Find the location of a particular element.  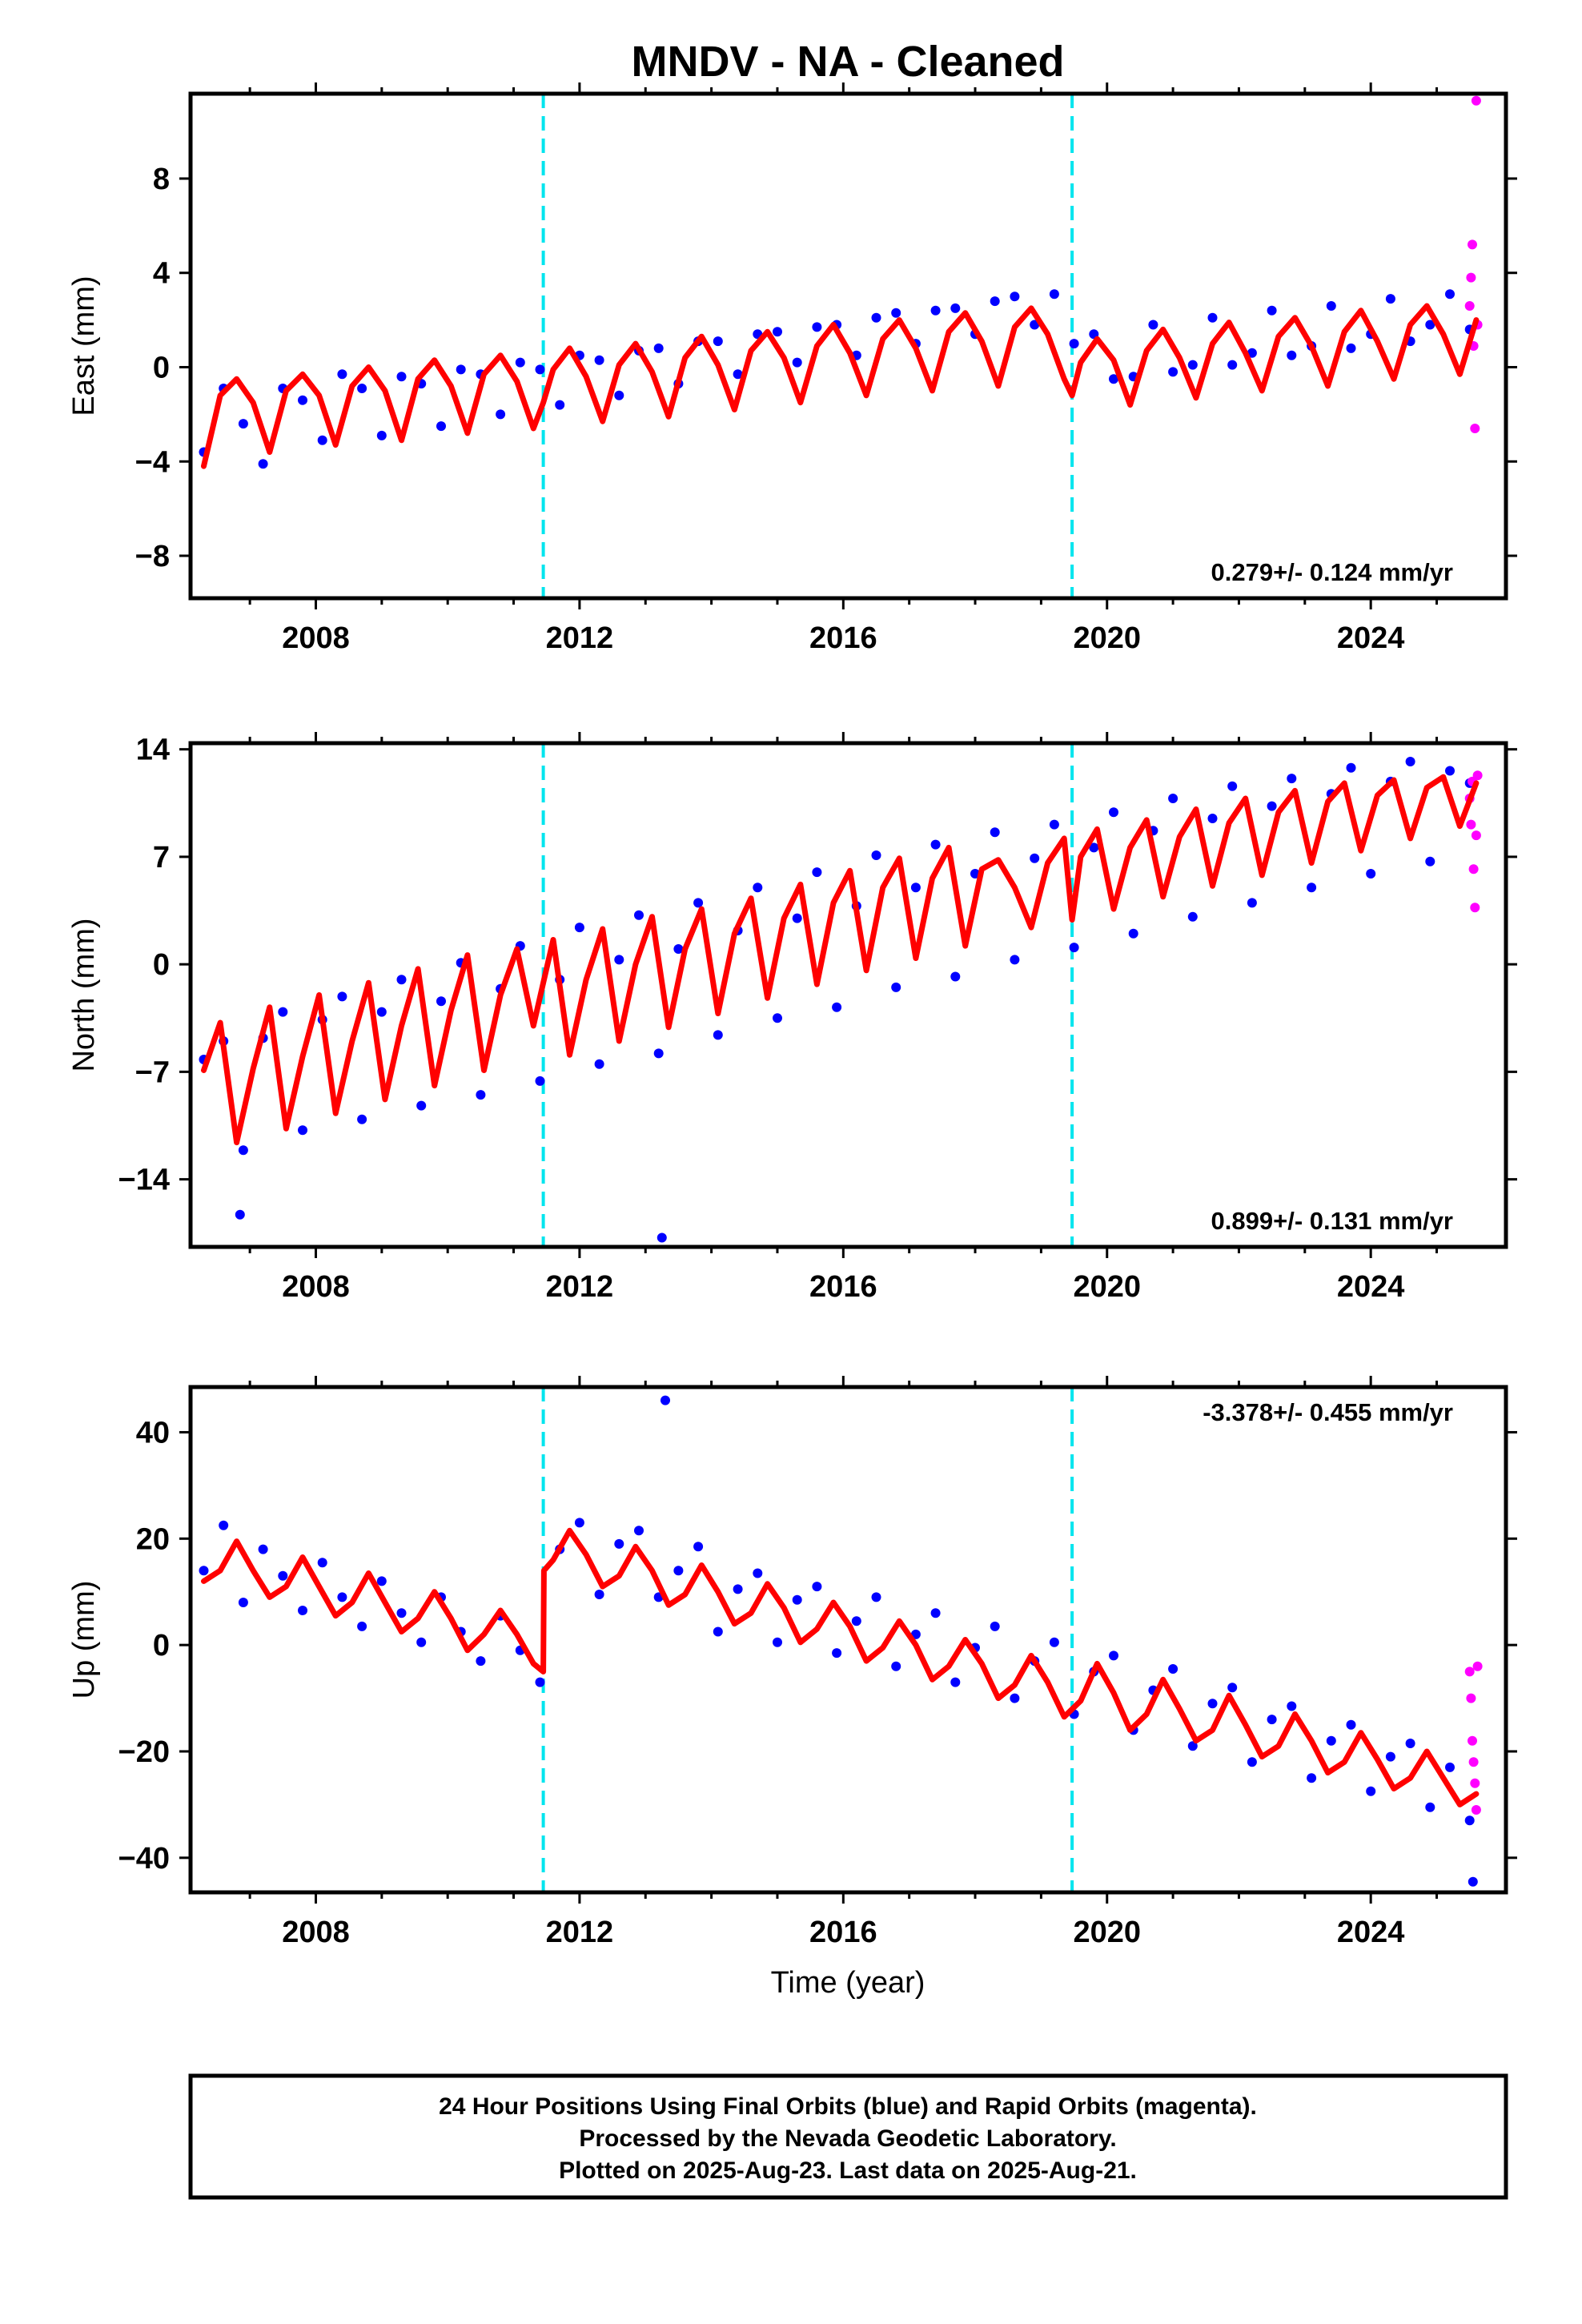

east-x-tick-label: 2024 is located at coordinates (1371, 638).